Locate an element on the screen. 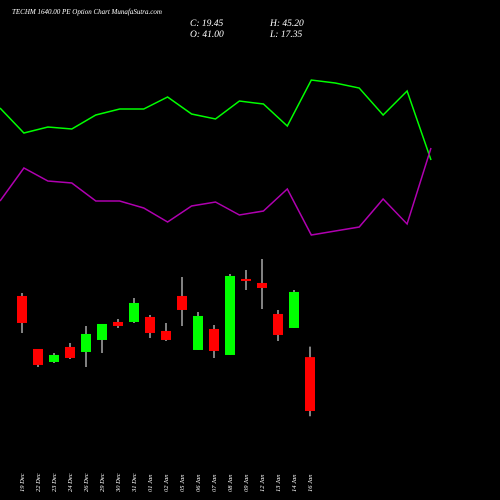 The image size is (500, 500). x-tick-label: 09 Jan is located at coordinates (246, 483).